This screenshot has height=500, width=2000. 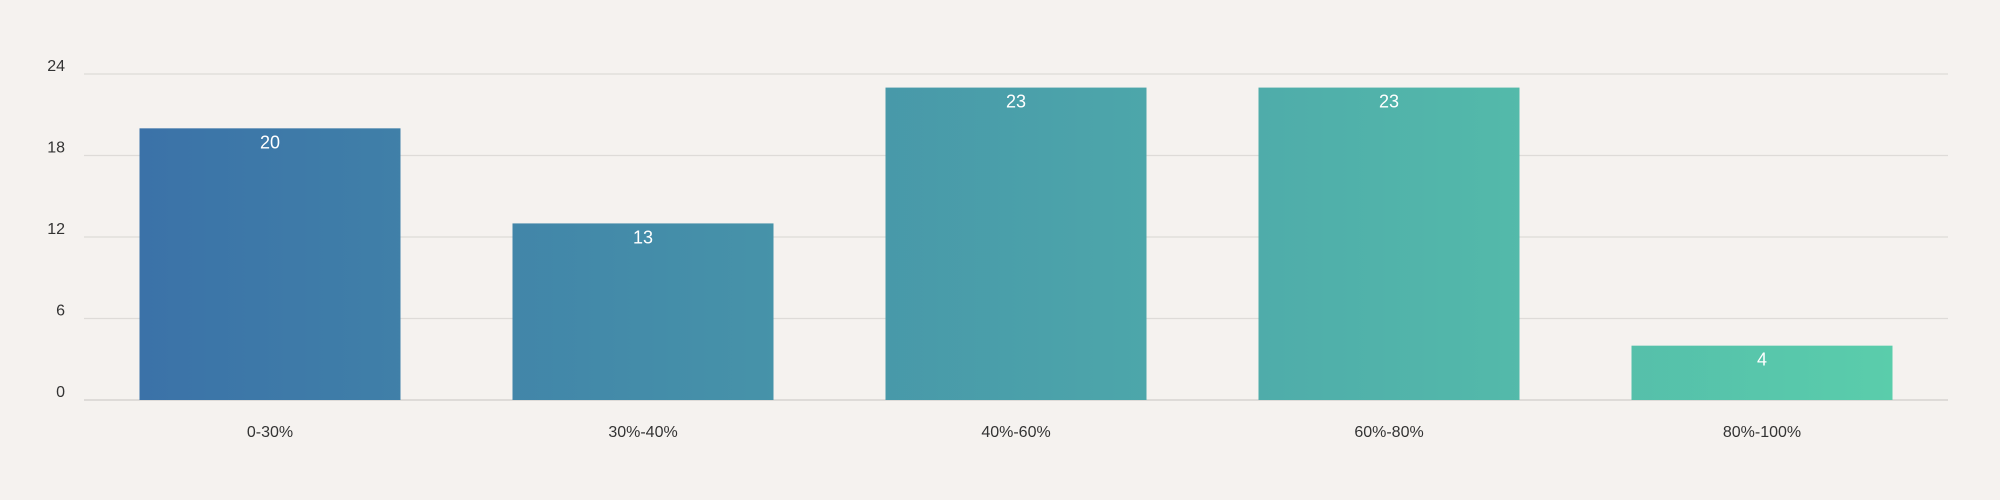 What do you see at coordinates (270, 142) in the screenshot?
I see `bar-value-label: 20` at bounding box center [270, 142].